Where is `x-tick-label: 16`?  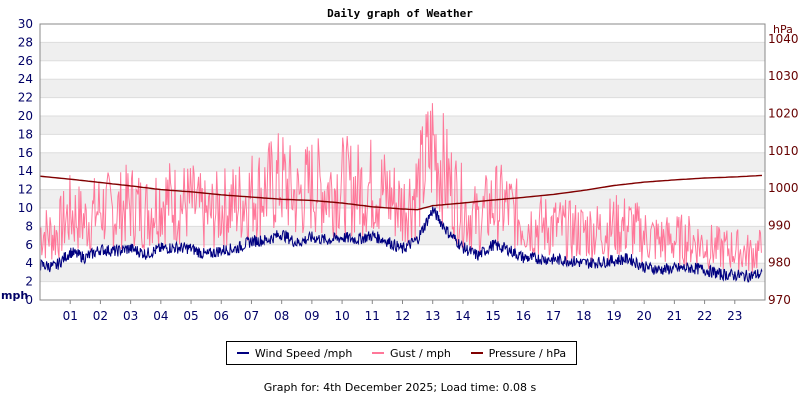 x-tick-label: 16 is located at coordinates (523, 316).